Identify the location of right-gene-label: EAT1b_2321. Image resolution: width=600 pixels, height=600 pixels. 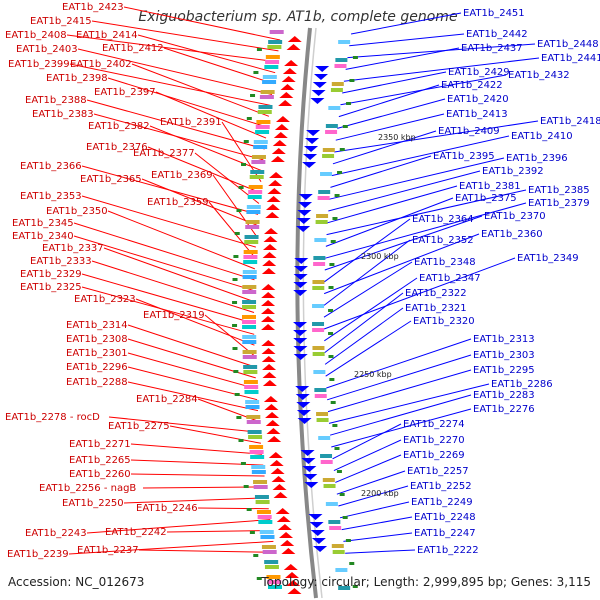
(436, 308).